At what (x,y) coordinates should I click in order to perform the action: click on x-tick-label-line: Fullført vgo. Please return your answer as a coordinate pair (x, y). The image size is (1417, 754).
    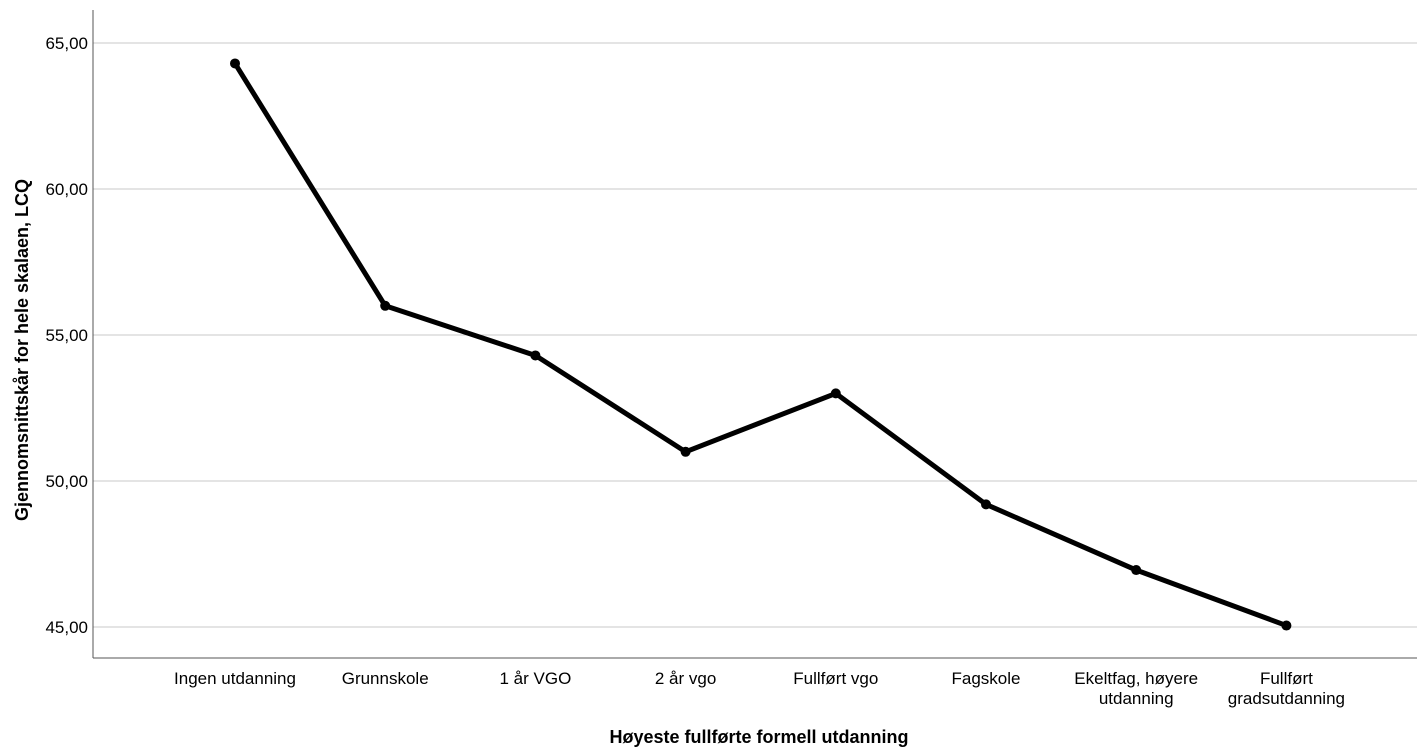
    Looking at the image, I should click on (835, 678).